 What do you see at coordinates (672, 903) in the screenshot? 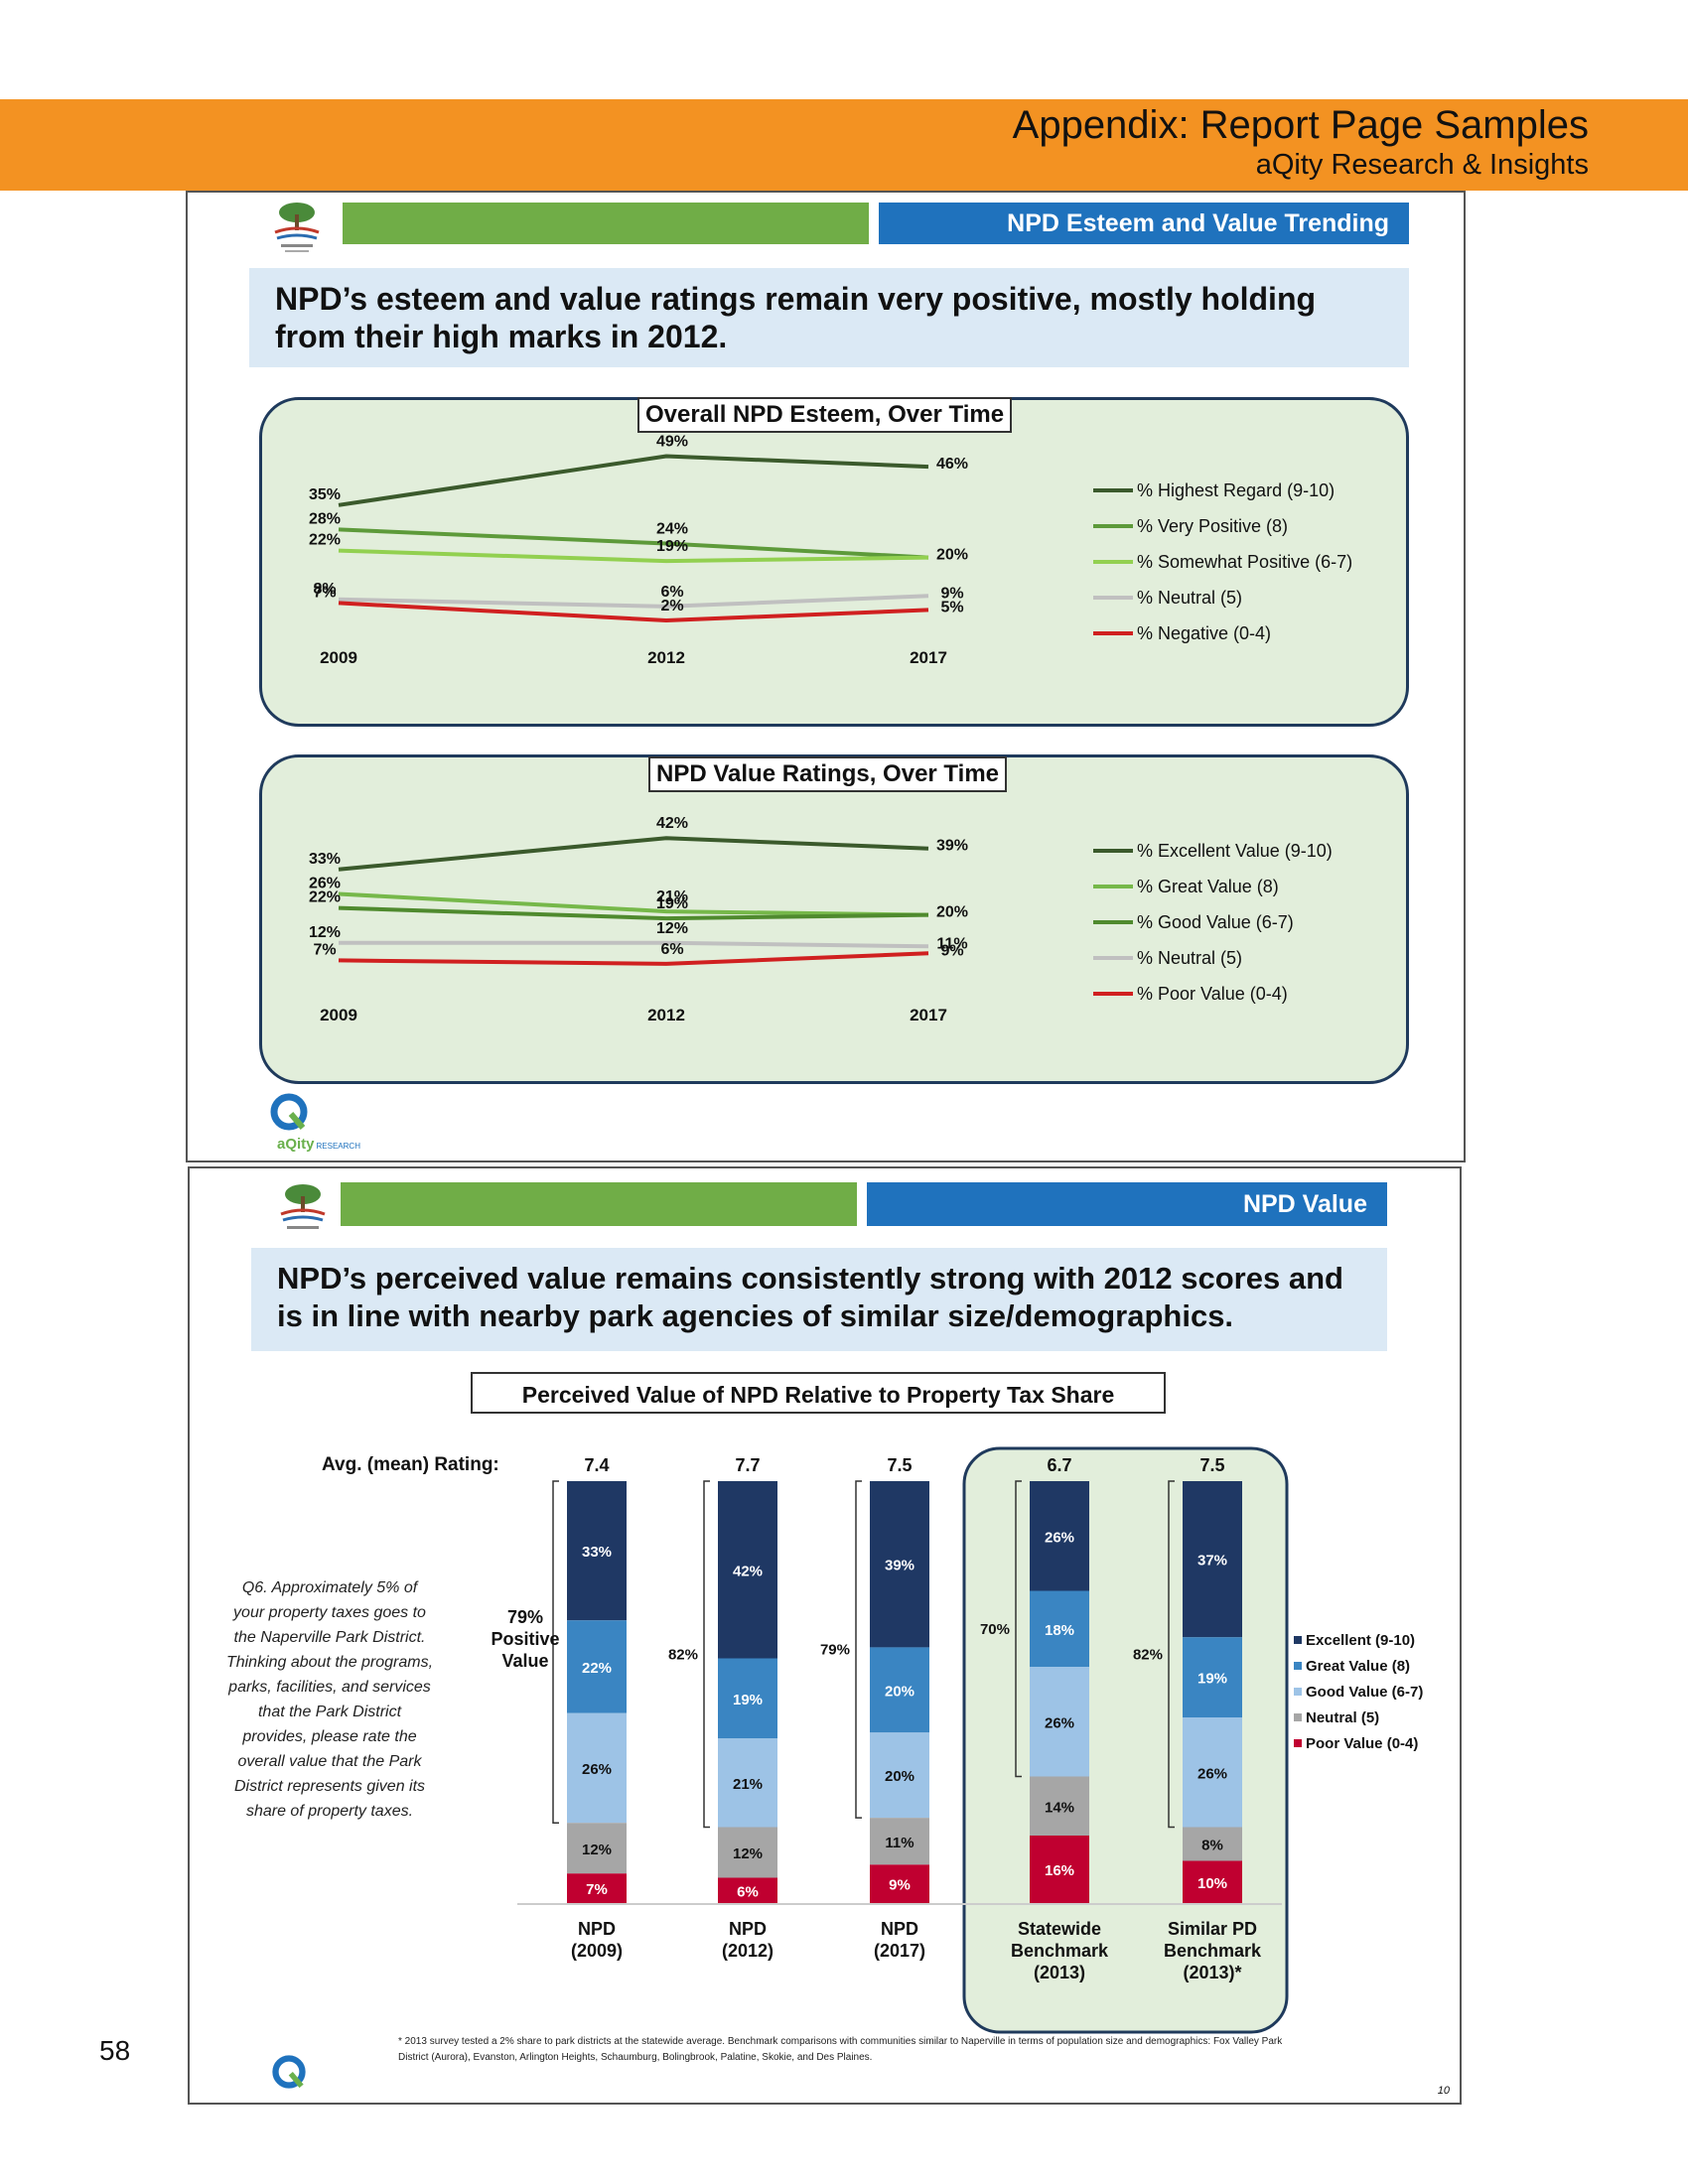
I see `value-data-label: 19%` at bounding box center [672, 903].